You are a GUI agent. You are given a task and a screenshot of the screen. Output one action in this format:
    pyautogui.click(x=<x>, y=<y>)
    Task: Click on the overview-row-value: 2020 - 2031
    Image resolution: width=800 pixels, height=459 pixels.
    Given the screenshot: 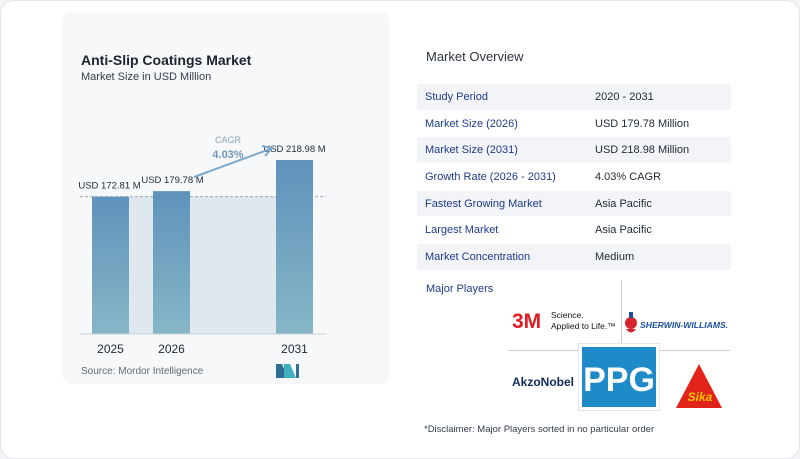 What is the action you would take?
    pyautogui.click(x=624, y=96)
    